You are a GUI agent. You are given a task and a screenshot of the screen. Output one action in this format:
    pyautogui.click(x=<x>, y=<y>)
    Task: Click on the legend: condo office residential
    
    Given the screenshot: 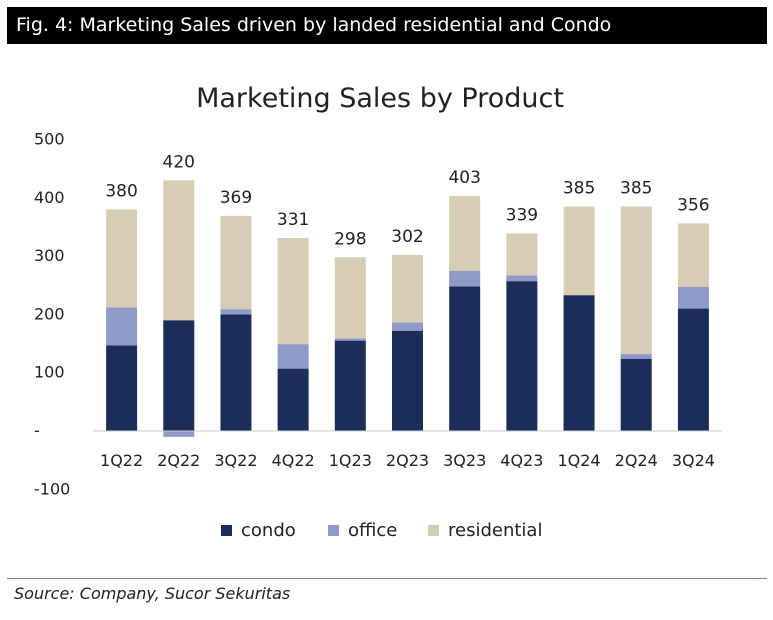 What is the action you would take?
    pyautogui.click(x=381, y=530)
    